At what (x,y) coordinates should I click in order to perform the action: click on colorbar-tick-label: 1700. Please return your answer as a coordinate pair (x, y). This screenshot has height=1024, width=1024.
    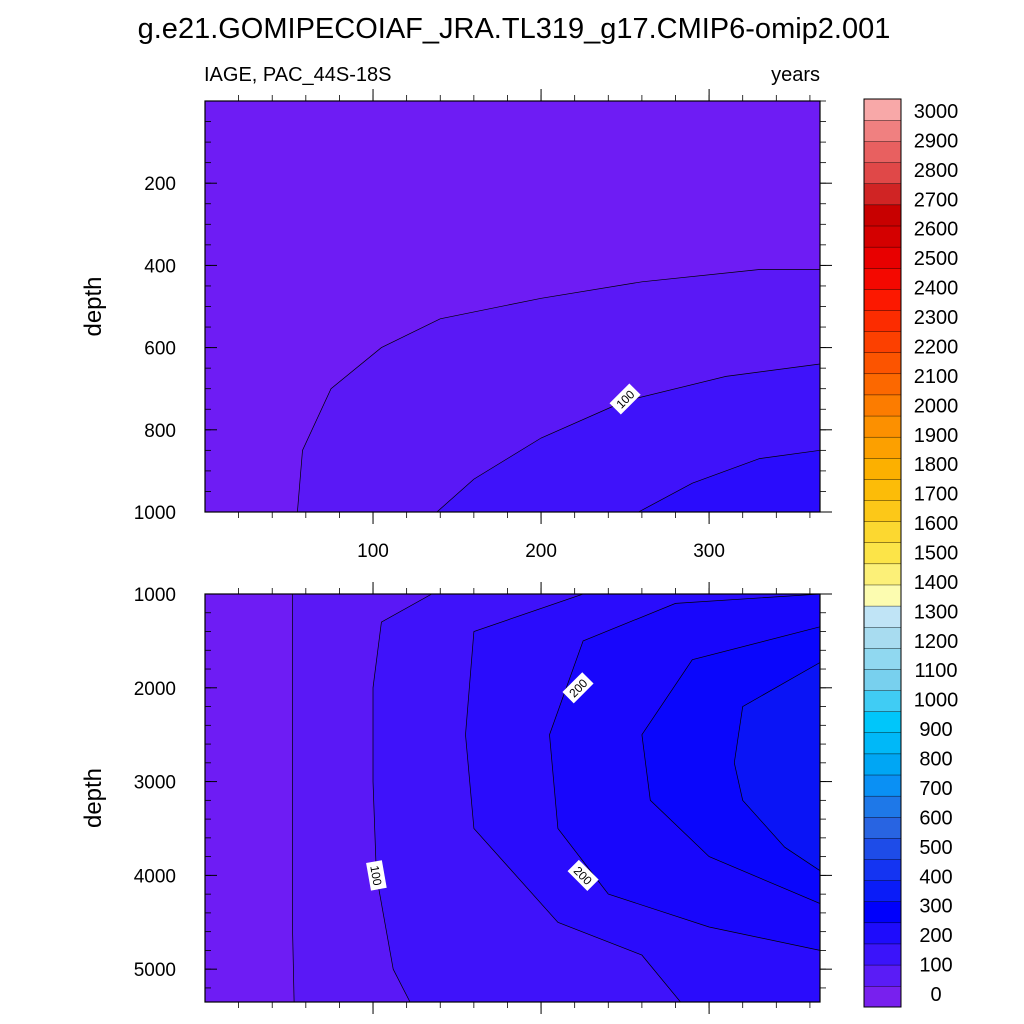
    Looking at the image, I should click on (936, 495).